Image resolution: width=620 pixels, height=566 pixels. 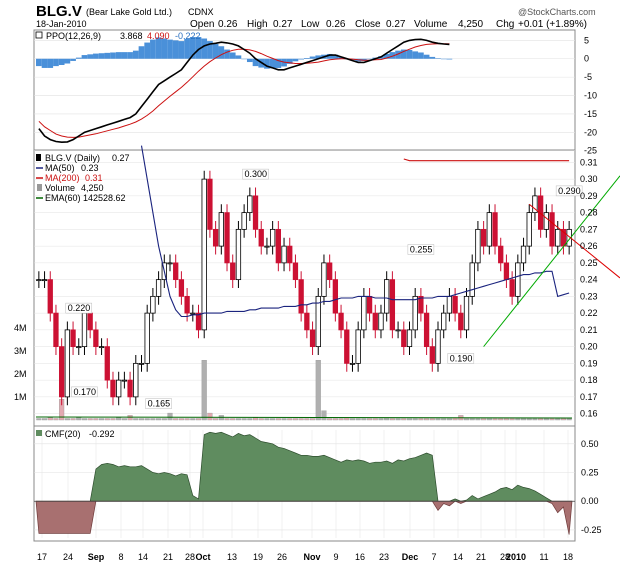 What do you see at coordinates (94, 178) in the screenshot?
I see `ma200-legend-value: 0.31` at bounding box center [94, 178].